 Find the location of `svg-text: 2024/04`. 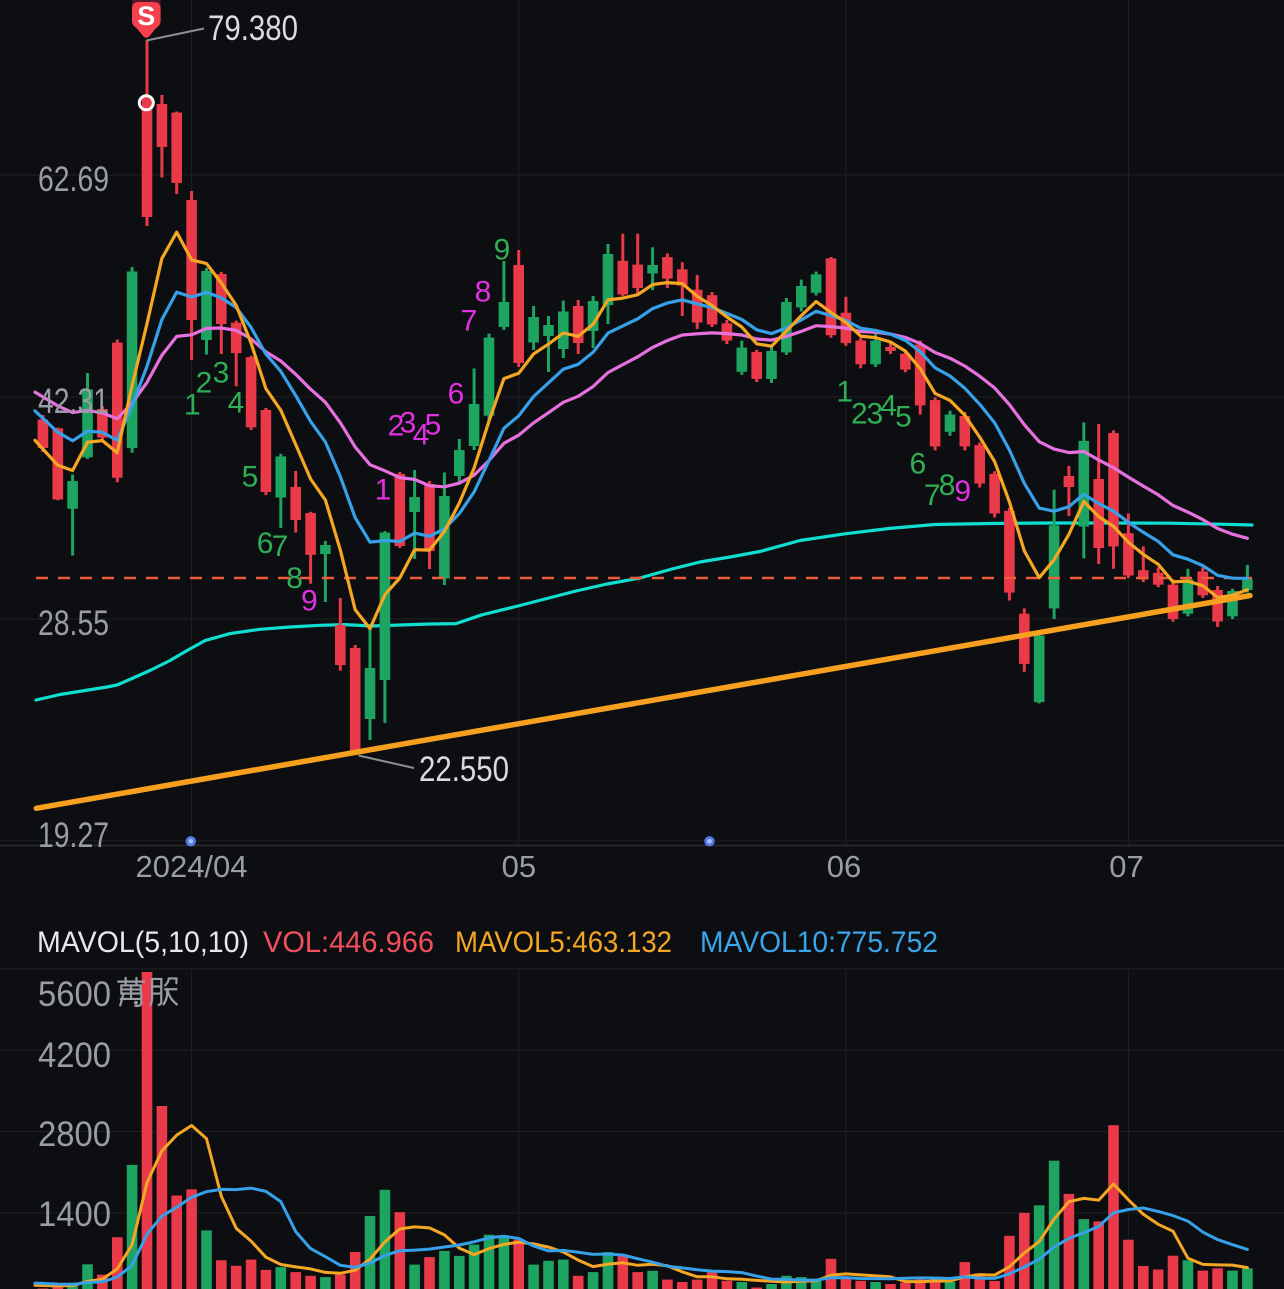

svg-text: 2024/04 is located at coordinates (191, 866).